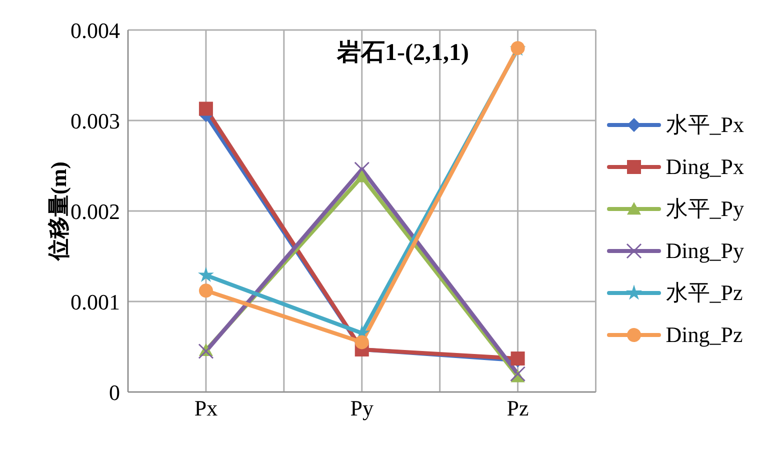 Image resolution: width=762 pixels, height=460 pixels. What do you see at coordinates (362, 408) in the screenshot?
I see `x-tick-label: Py` at bounding box center [362, 408].